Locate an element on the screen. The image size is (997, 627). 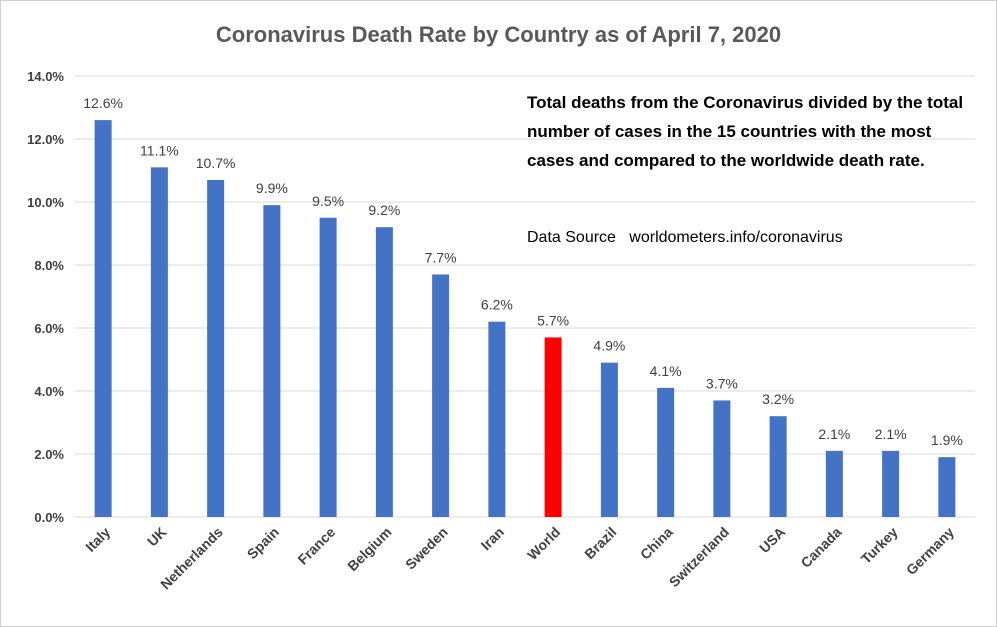
data-label: 4.1% is located at coordinates (666, 371).